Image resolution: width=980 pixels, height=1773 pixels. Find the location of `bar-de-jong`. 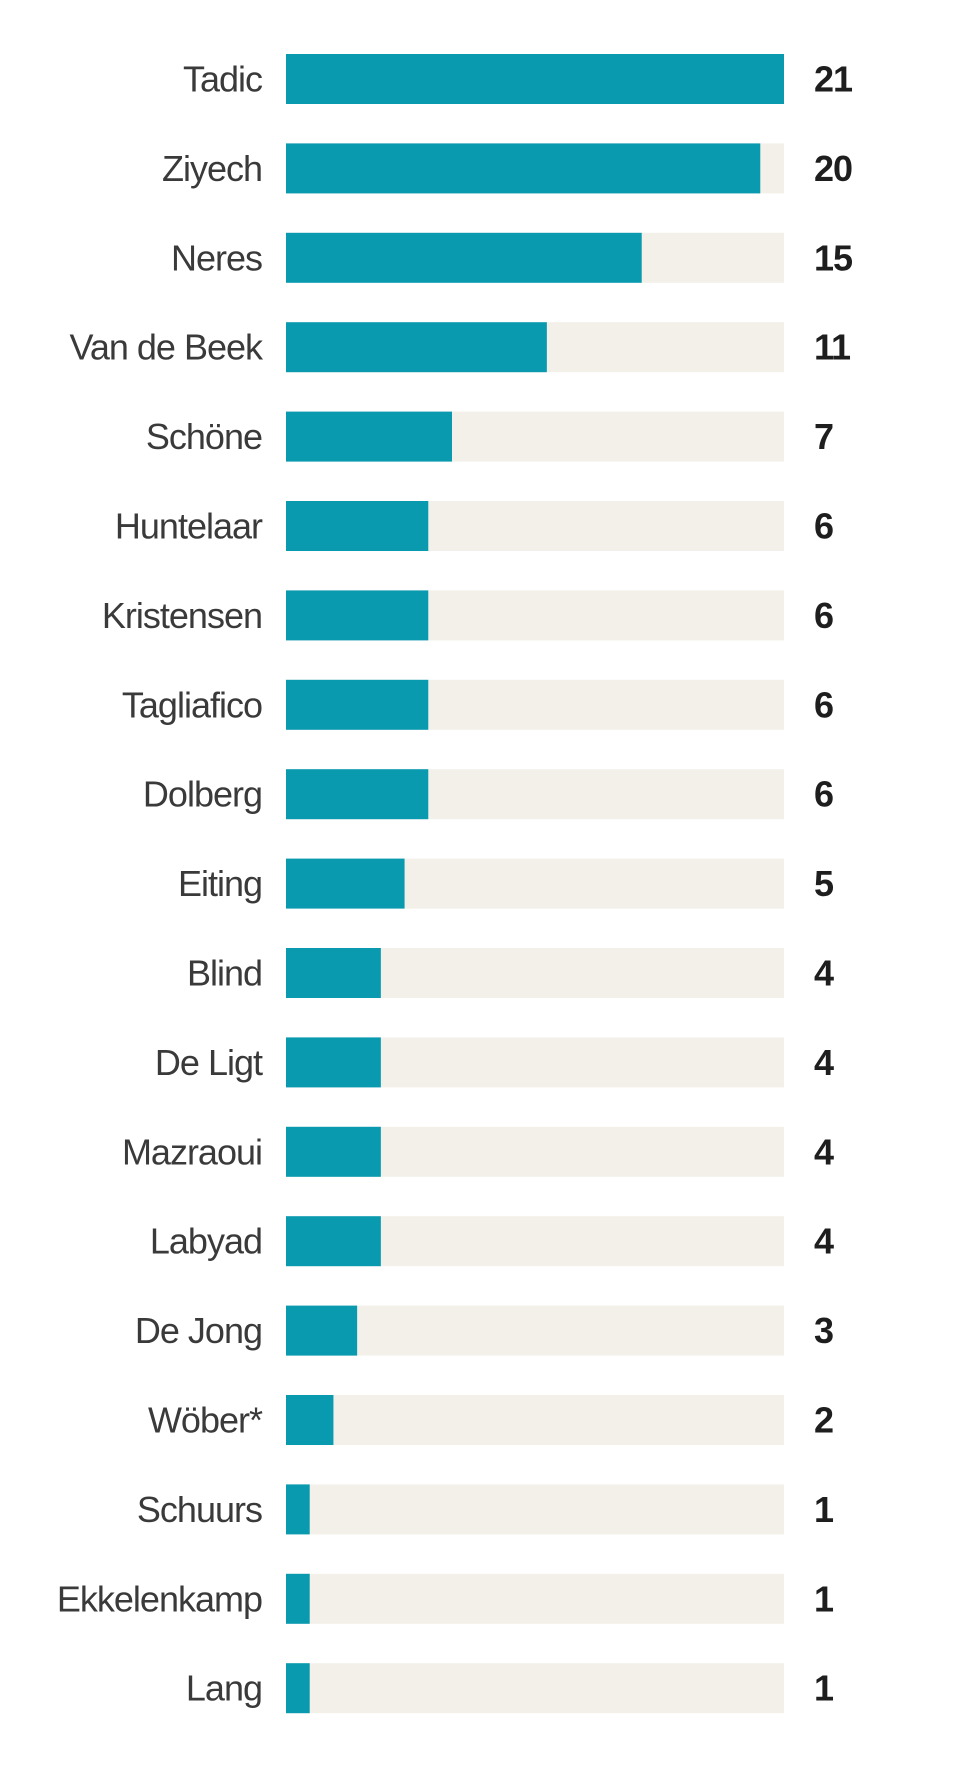

bar-de-jong is located at coordinates (322, 1330).